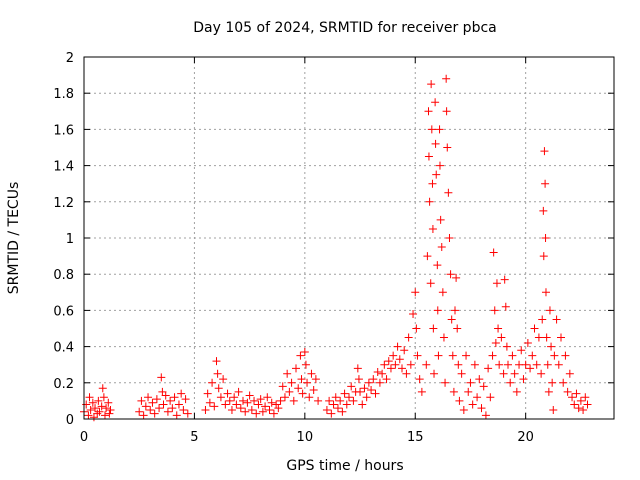 This screenshot has width=640, height=480. What do you see at coordinates (63, 311) in the screenshot?
I see `y-tick-label: 0.6` at bounding box center [63, 311].